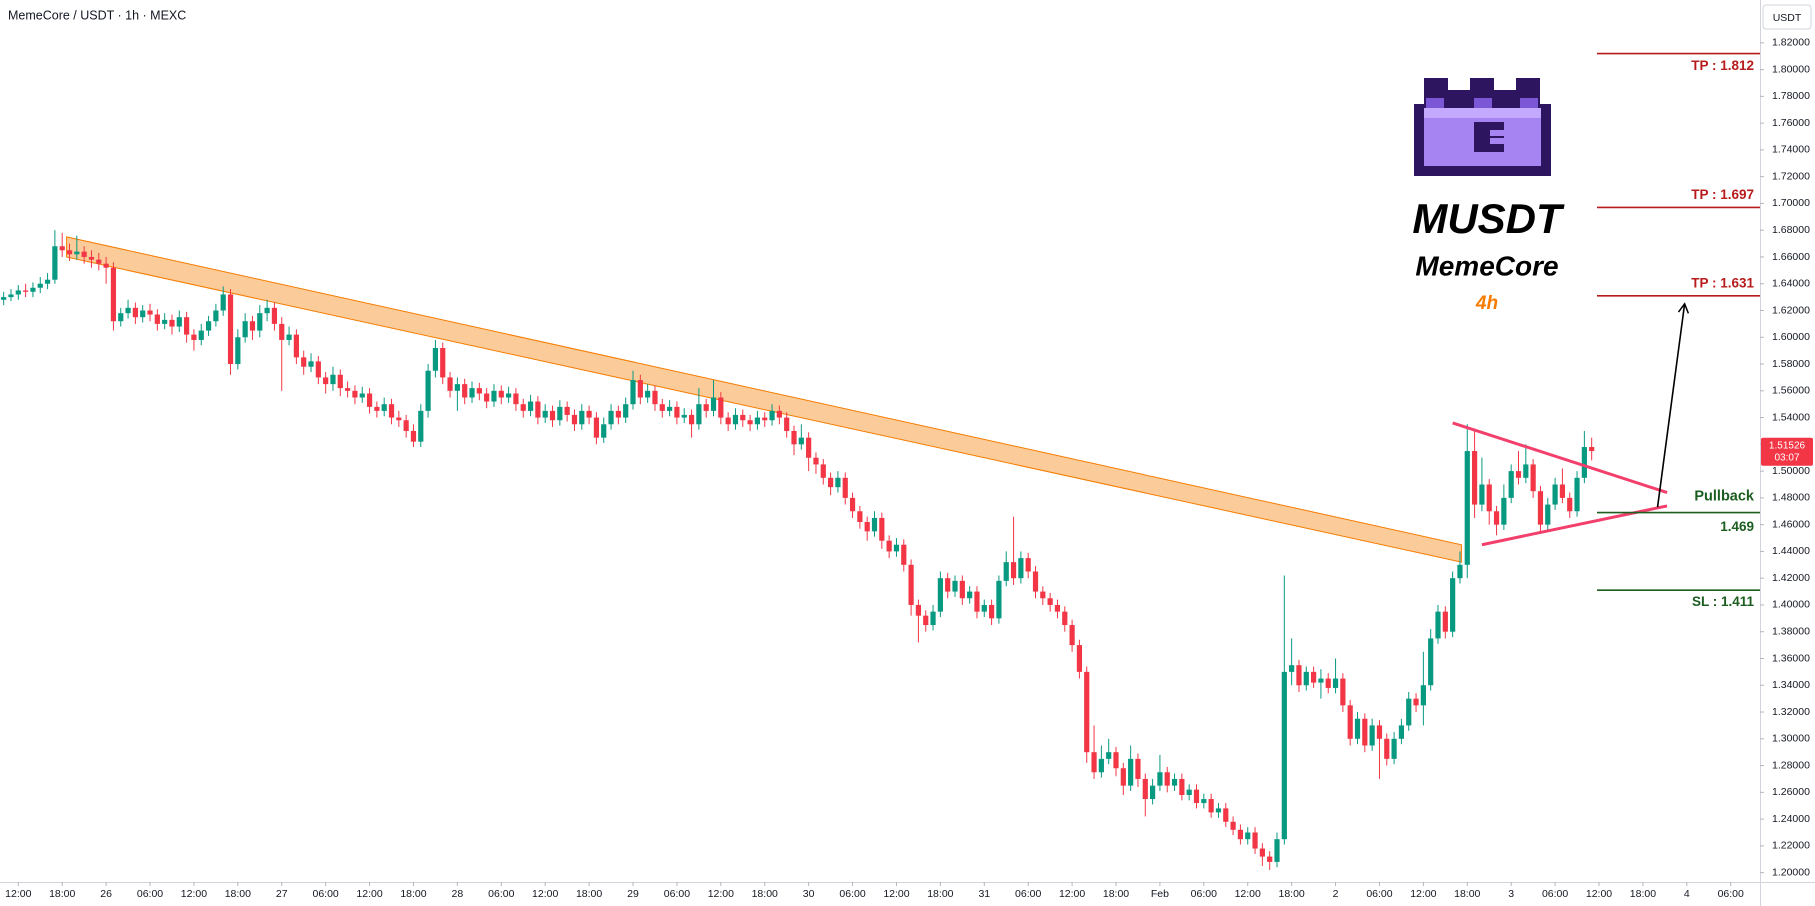  Describe the element at coordinates (1791, 257) in the screenshot. I see `y-tick-label: 1.66000` at that location.